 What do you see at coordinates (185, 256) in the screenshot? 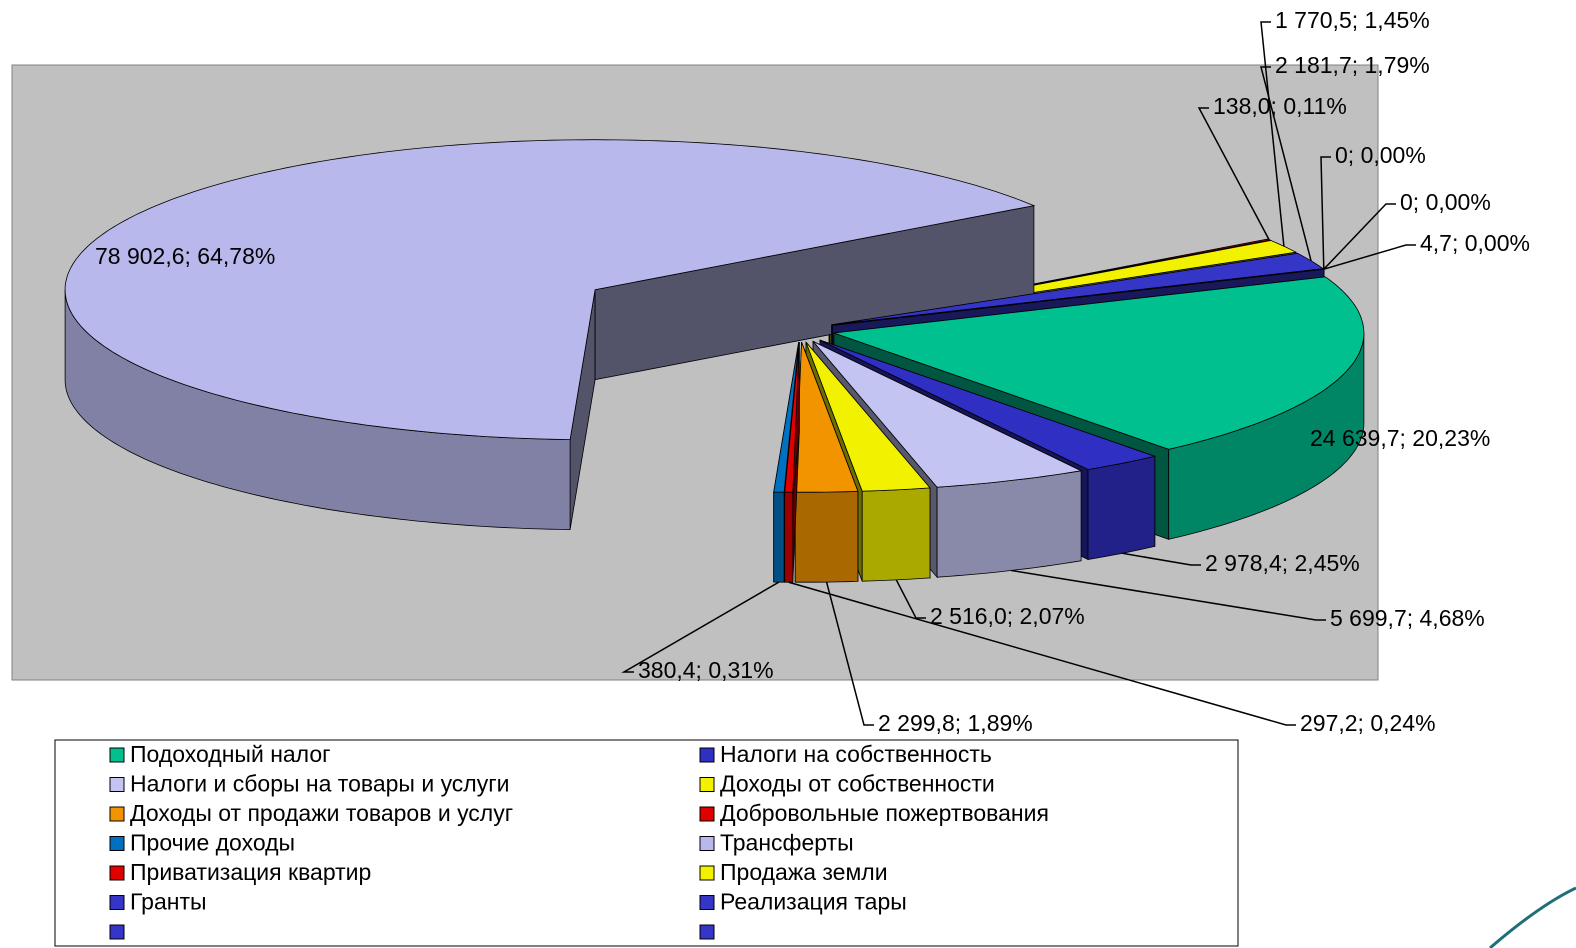
I see `data-label: 78 902,6; 64,78%` at bounding box center [185, 256].